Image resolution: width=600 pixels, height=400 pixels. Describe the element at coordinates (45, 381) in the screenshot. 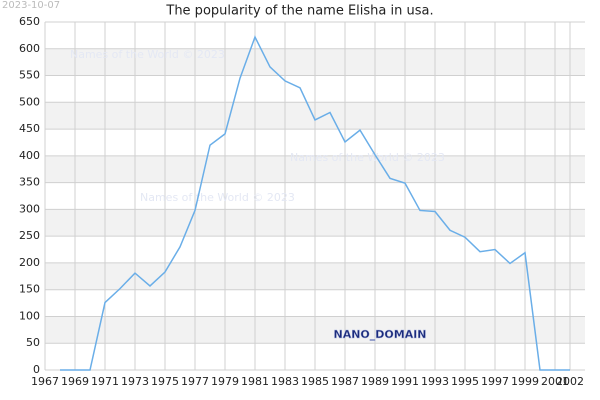

I see `x-tick-label: 1967` at that location.